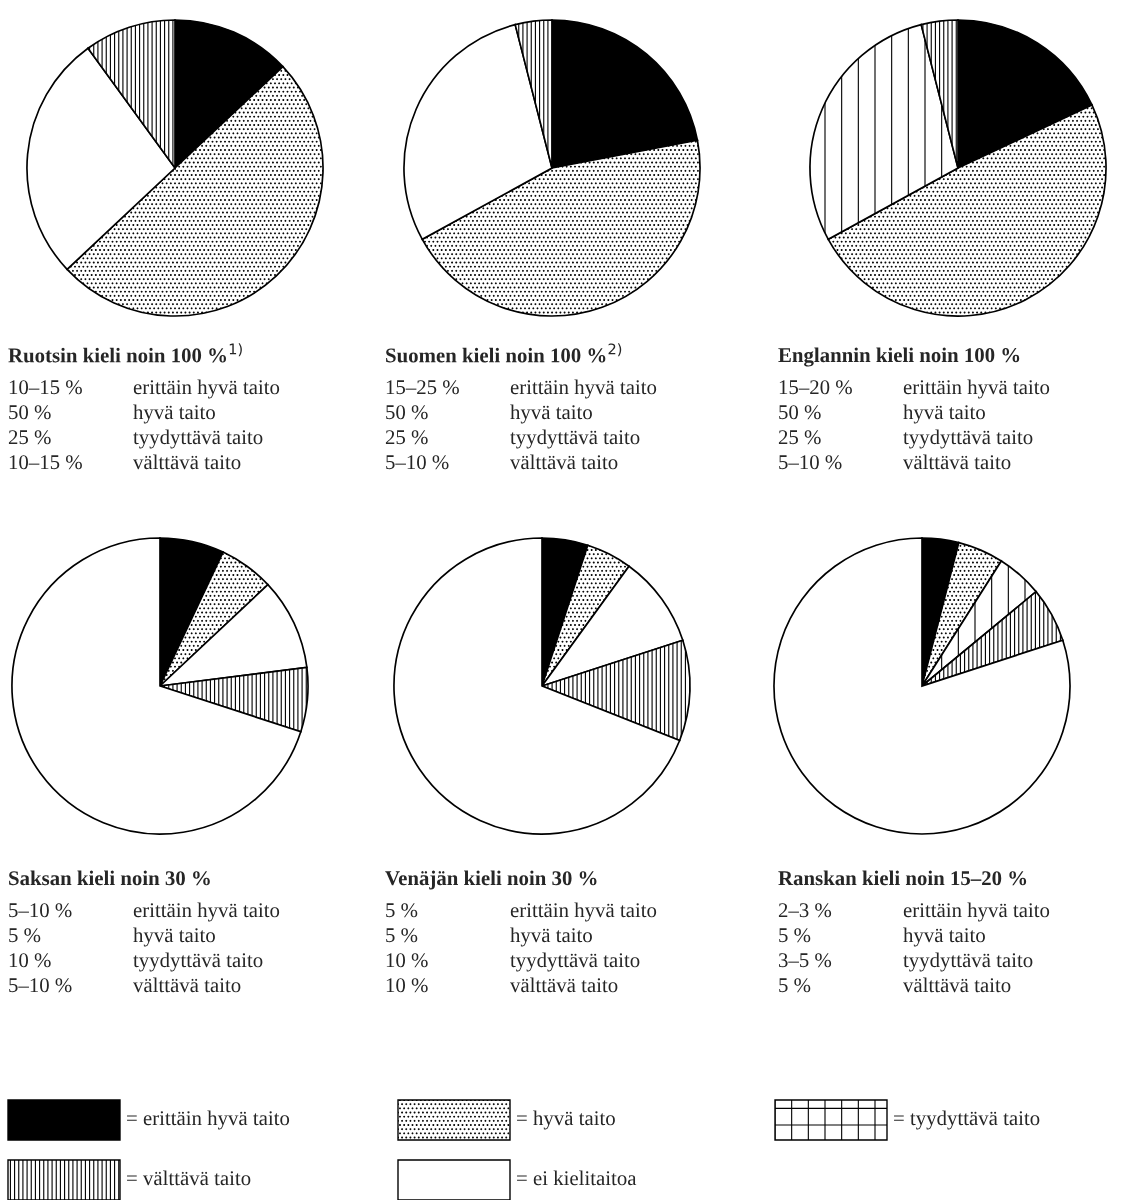 The height and width of the screenshot is (1200, 1130). I want to click on text: Saksan kieli noin 30 %, so click(109, 878).